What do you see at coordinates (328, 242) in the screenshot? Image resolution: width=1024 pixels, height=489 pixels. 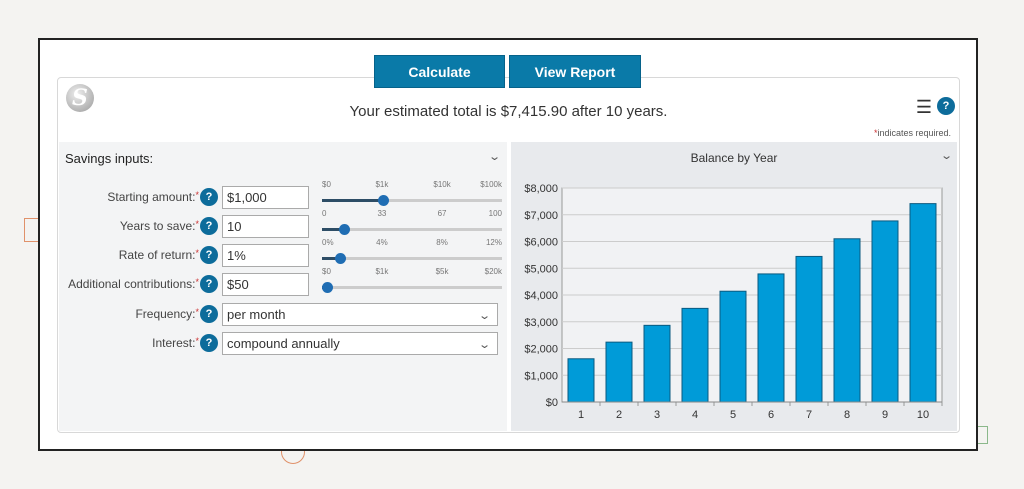 I see `slider-tick-label: 0%` at bounding box center [328, 242].